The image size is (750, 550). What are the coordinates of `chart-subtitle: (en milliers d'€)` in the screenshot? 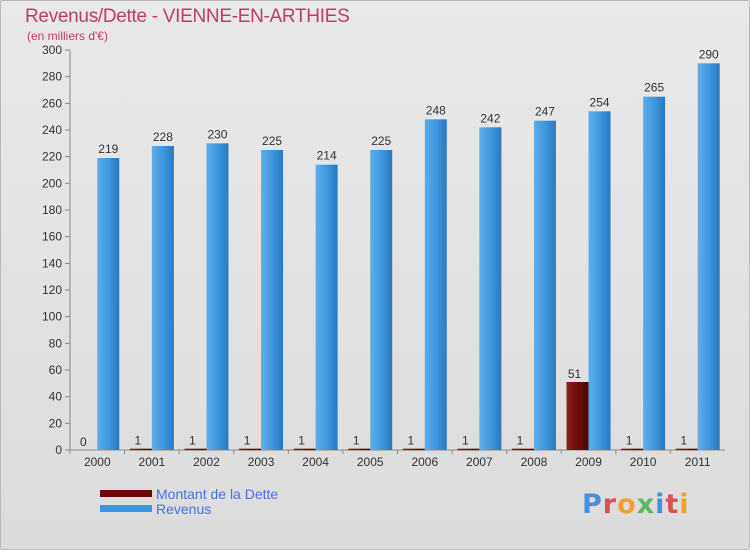 It's located at (67, 36).